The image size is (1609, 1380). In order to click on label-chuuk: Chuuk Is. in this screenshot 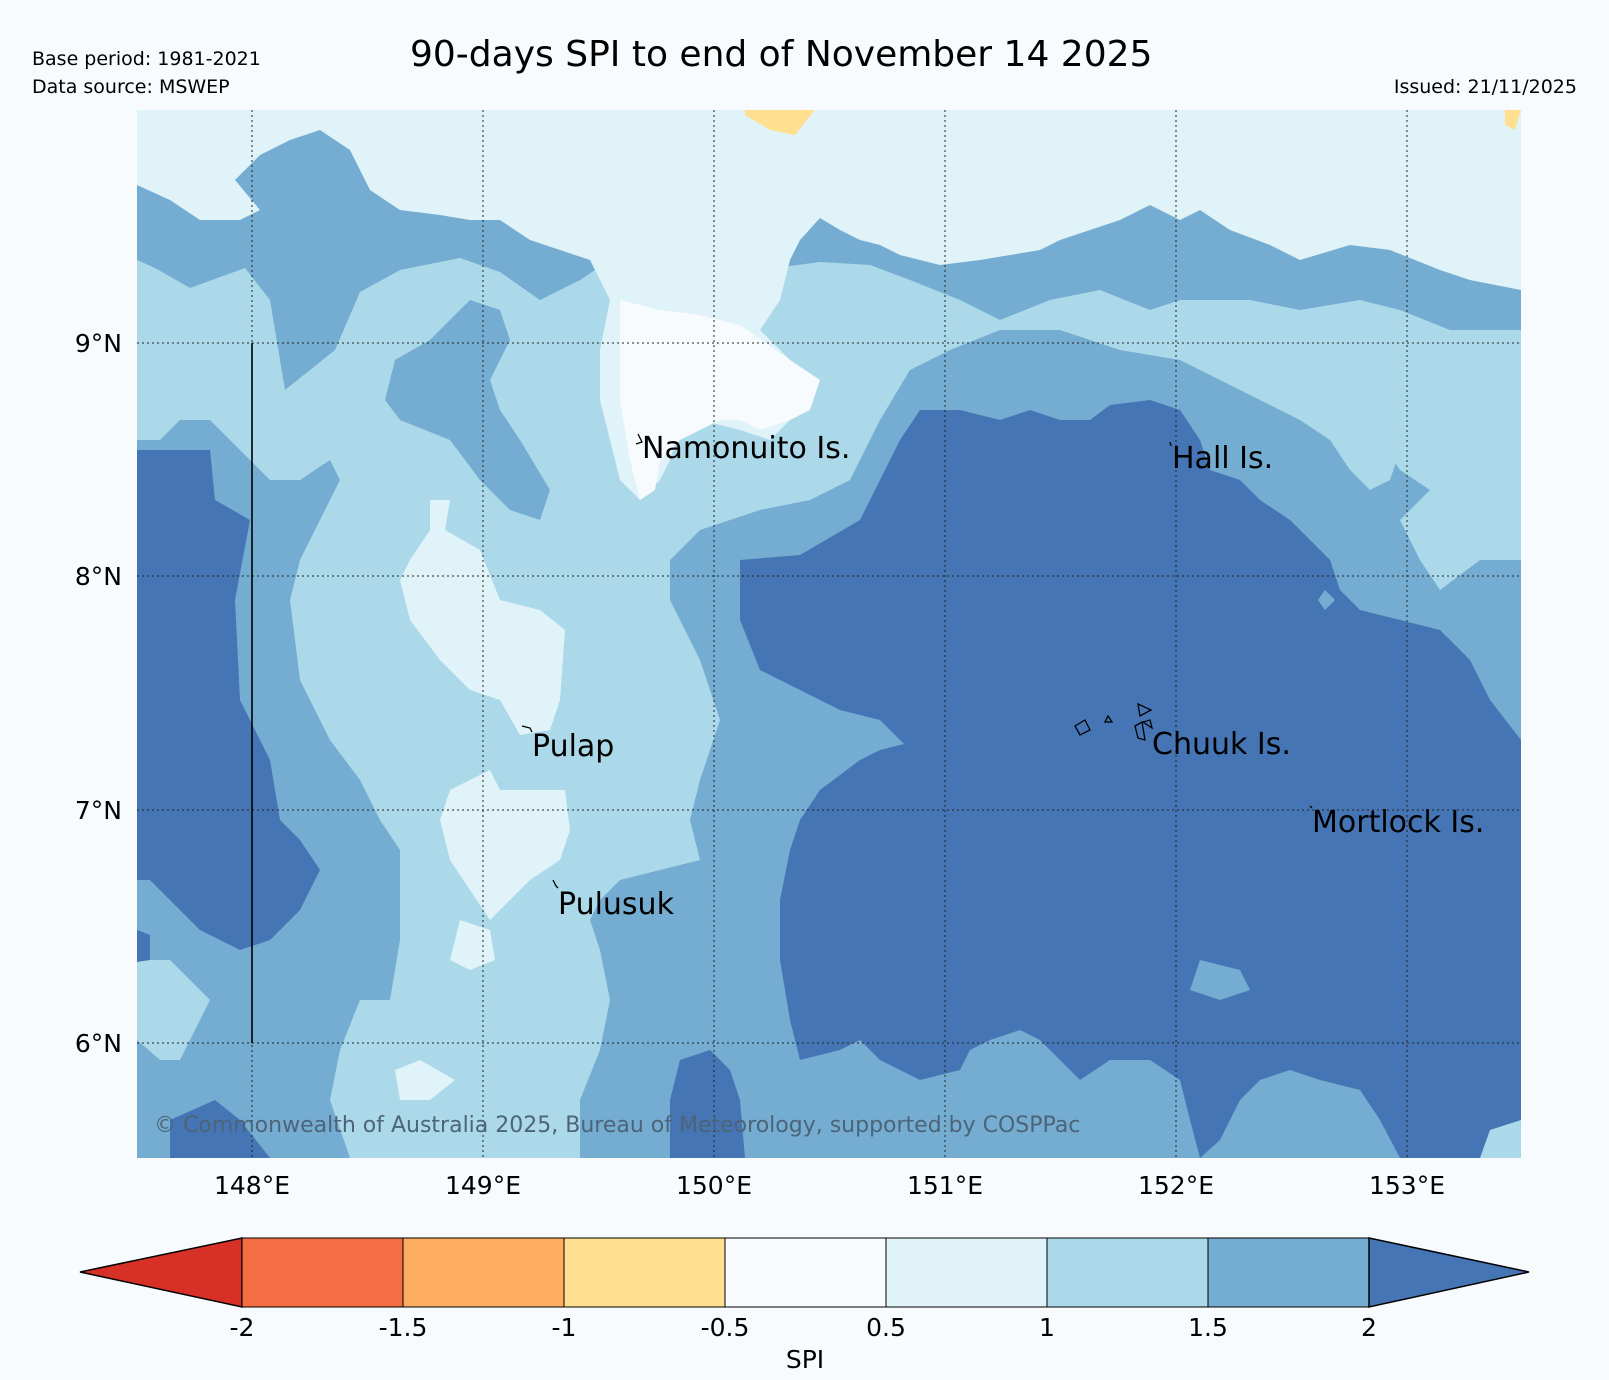, I will do `click(1221, 744)`.